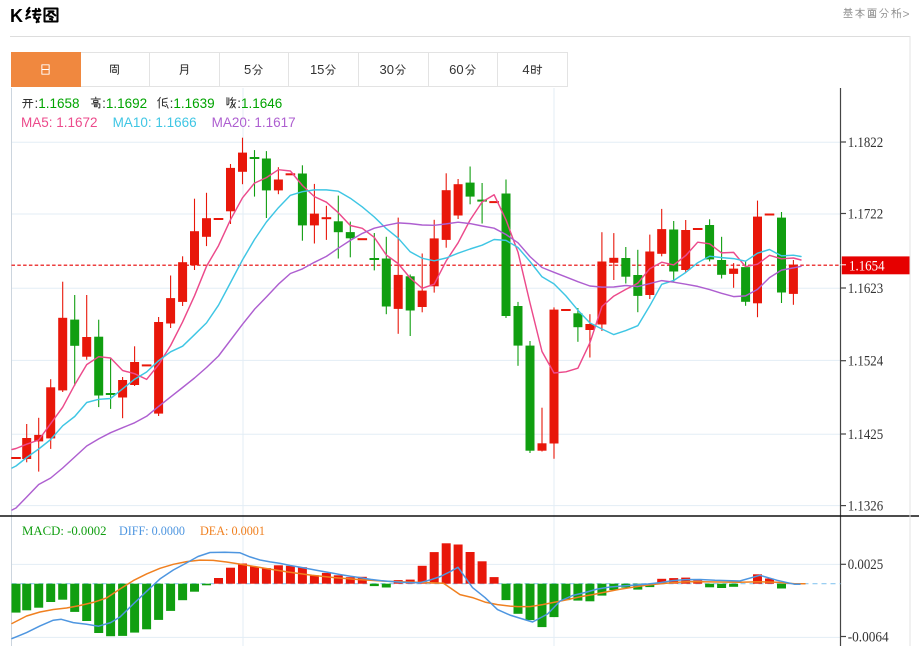 This screenshot has width=919, height=646. Describe the element at coordinates (232, 530) in the screenshot. I see `svg-text: DEA: 0.0001` at that location.